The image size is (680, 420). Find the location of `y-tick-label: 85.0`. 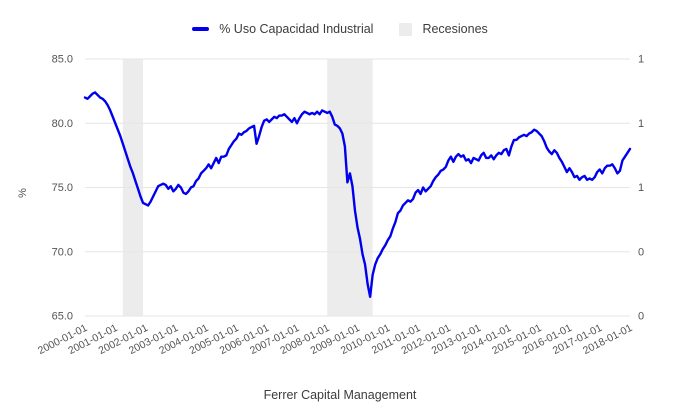

y-tick-label: 85.0 is located at coordinates (62, 60).